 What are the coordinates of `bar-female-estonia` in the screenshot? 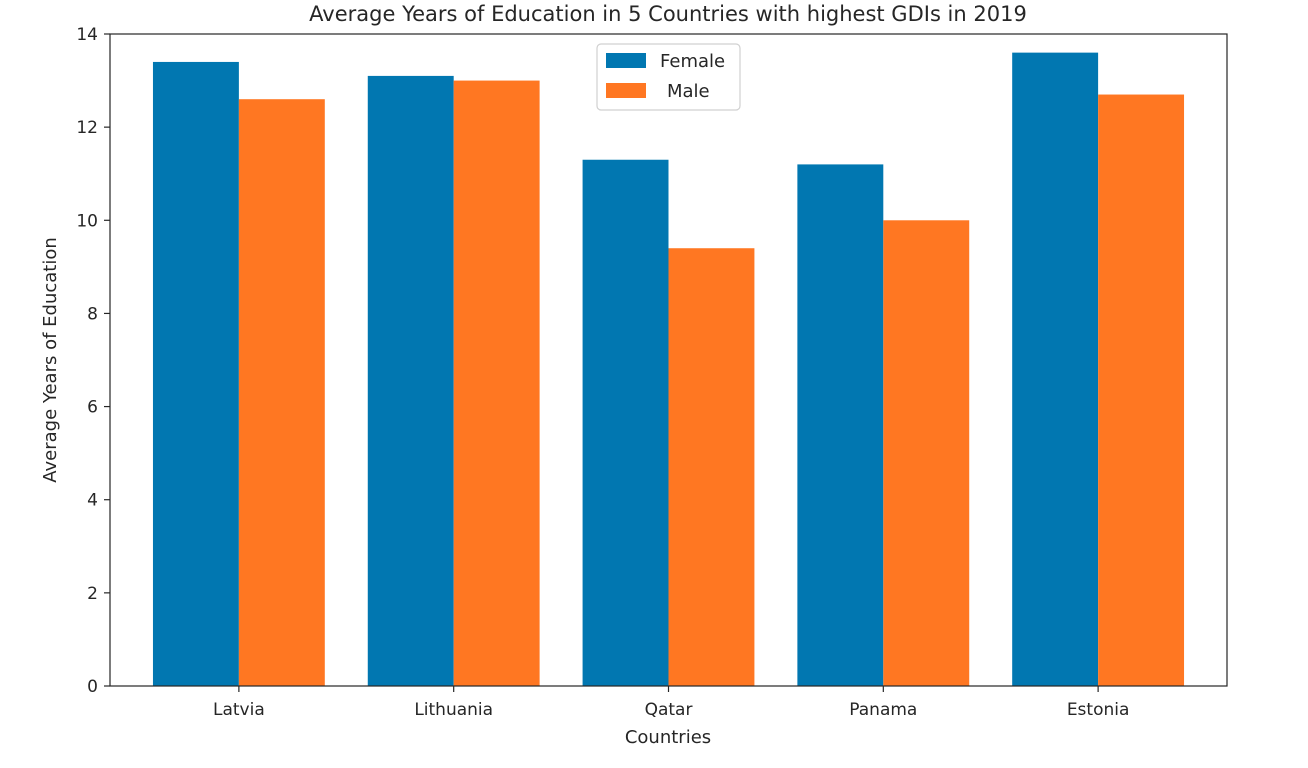 It's located at (1055, 369).